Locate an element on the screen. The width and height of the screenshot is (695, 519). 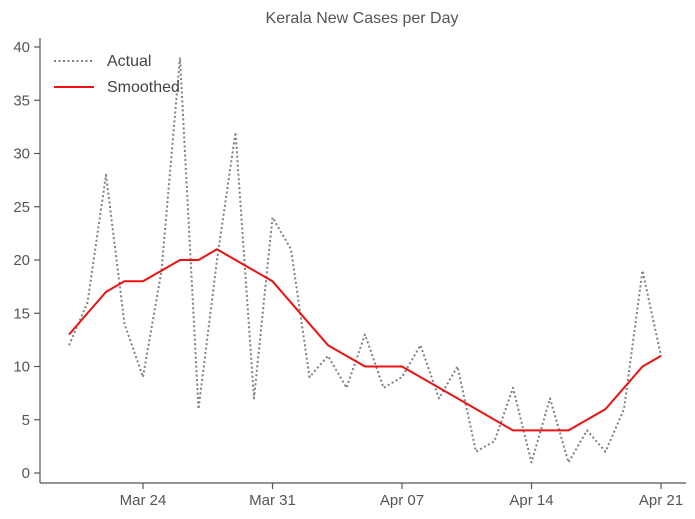
x-tick-label: Mar 31 is located at coordinates (272, 500).